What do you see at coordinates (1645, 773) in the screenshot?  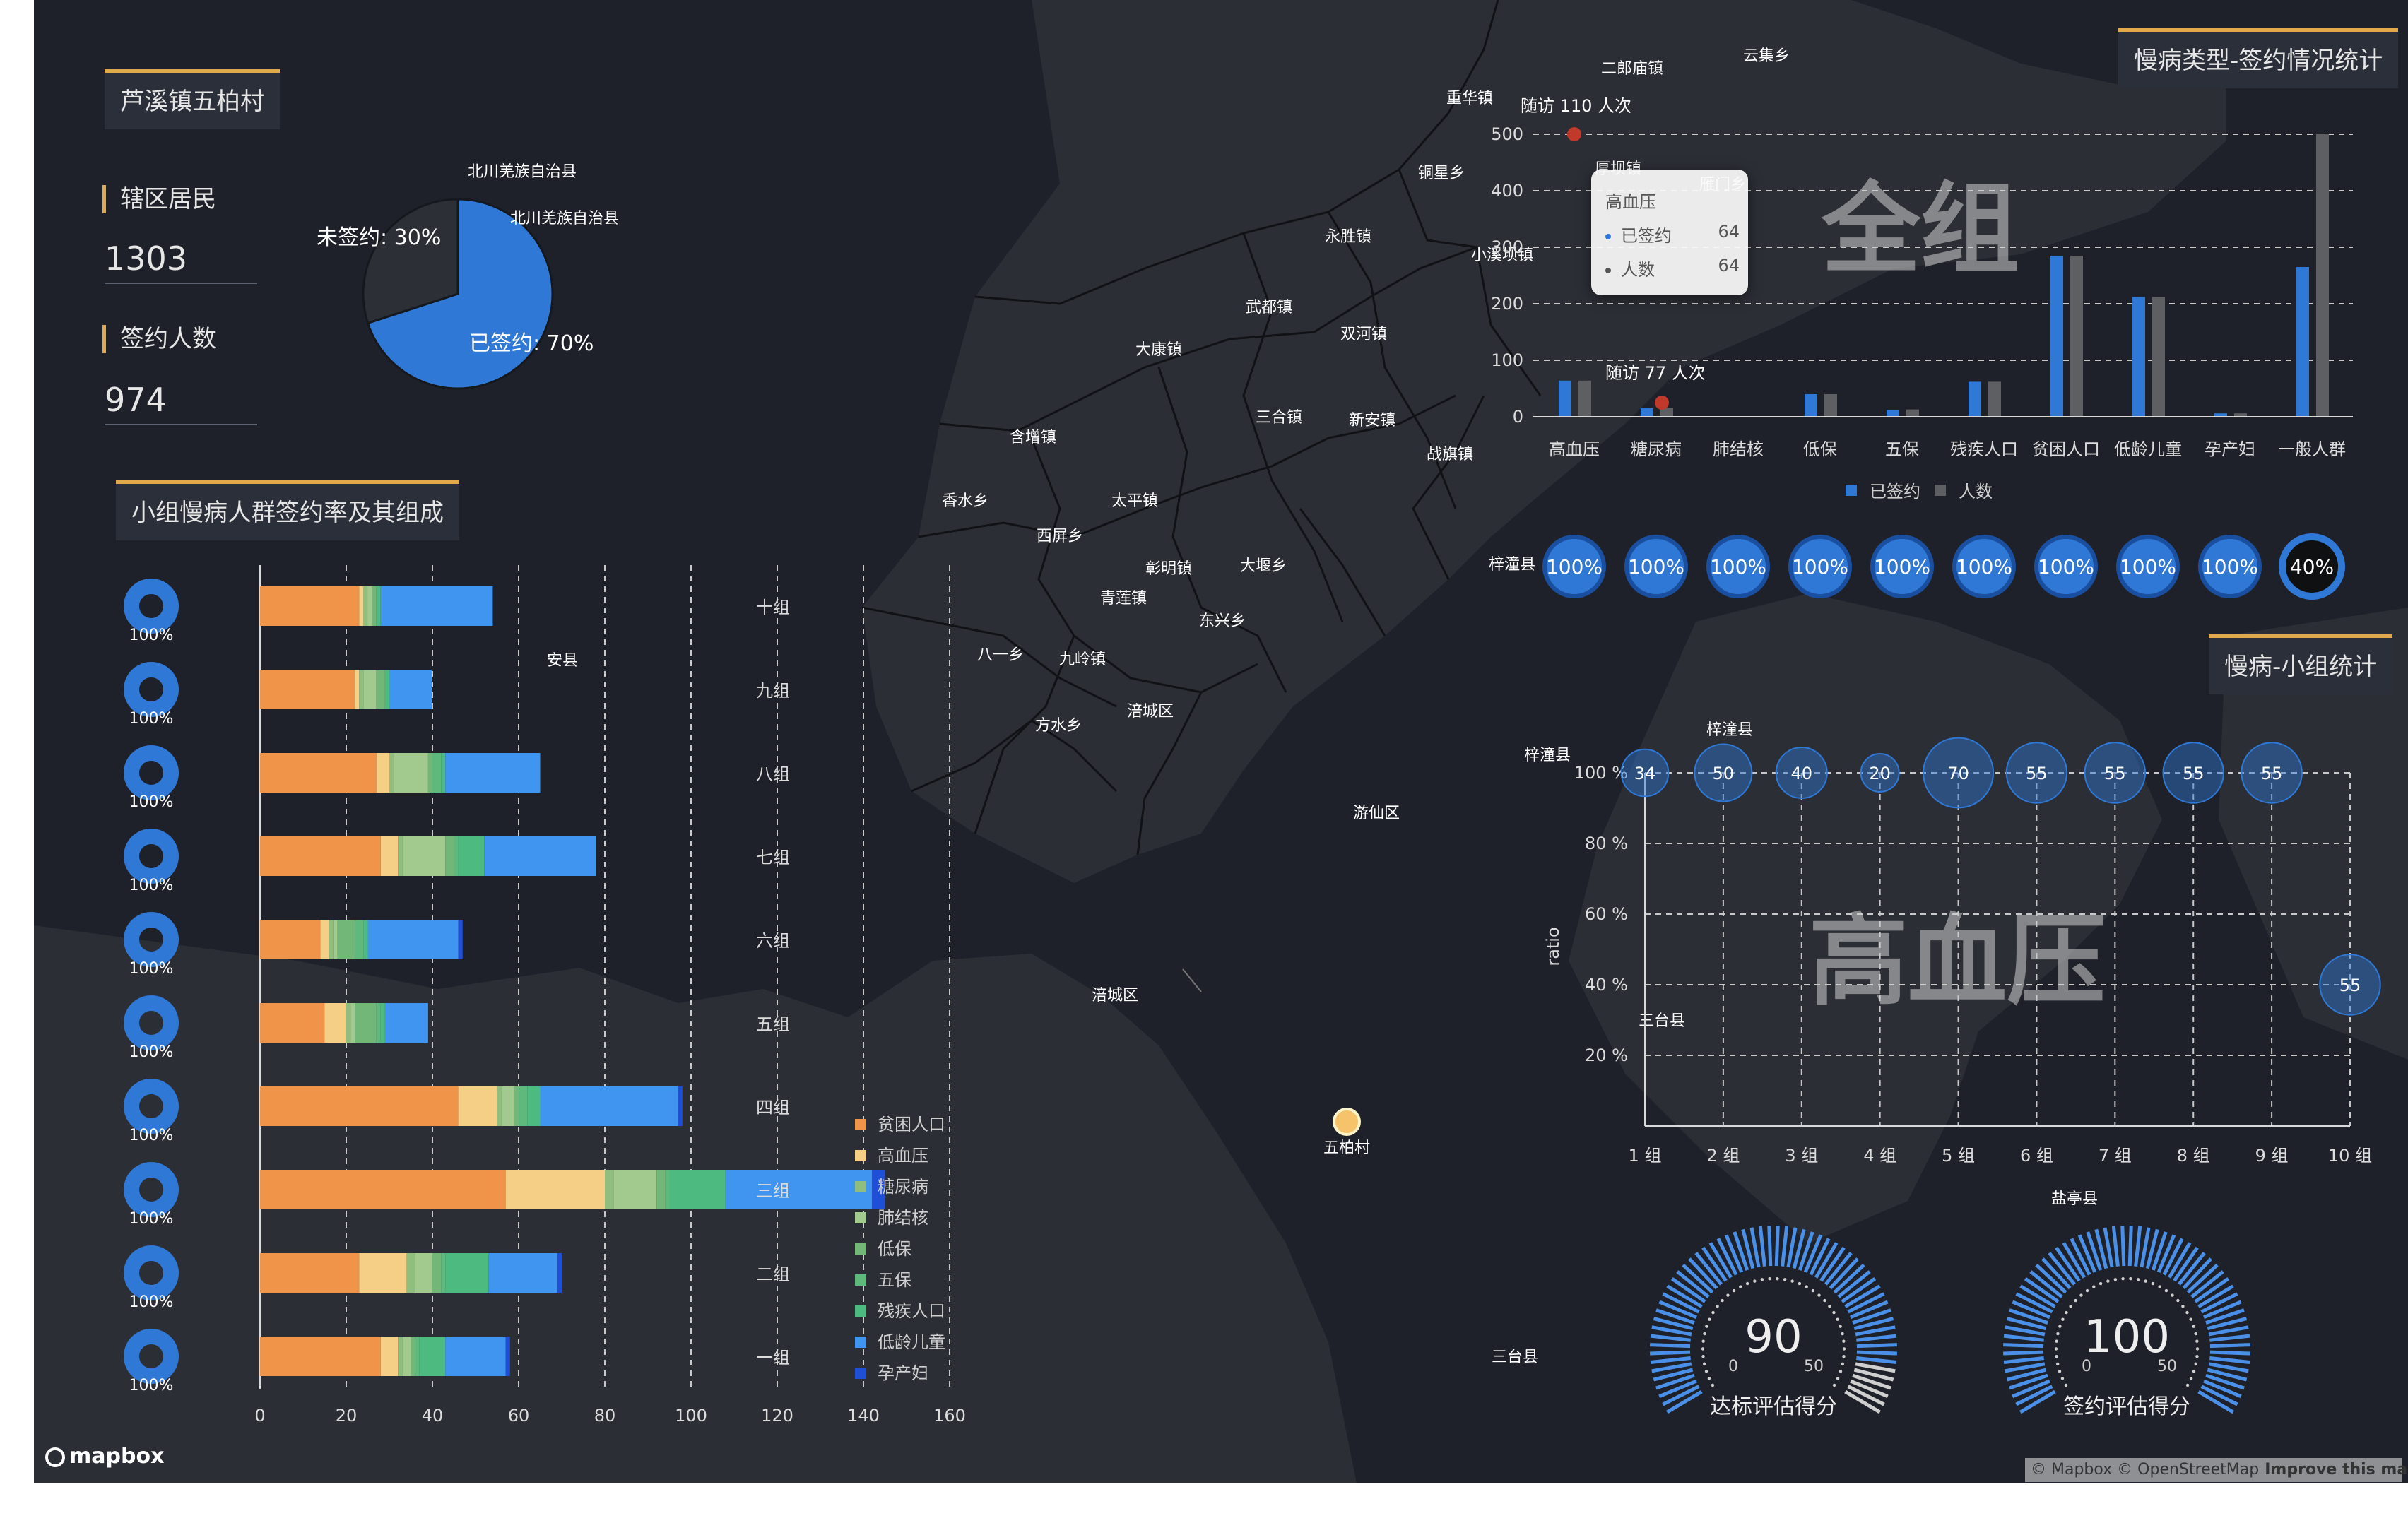 I see `bubble-label: 34` at bounding box center [1645, 773].